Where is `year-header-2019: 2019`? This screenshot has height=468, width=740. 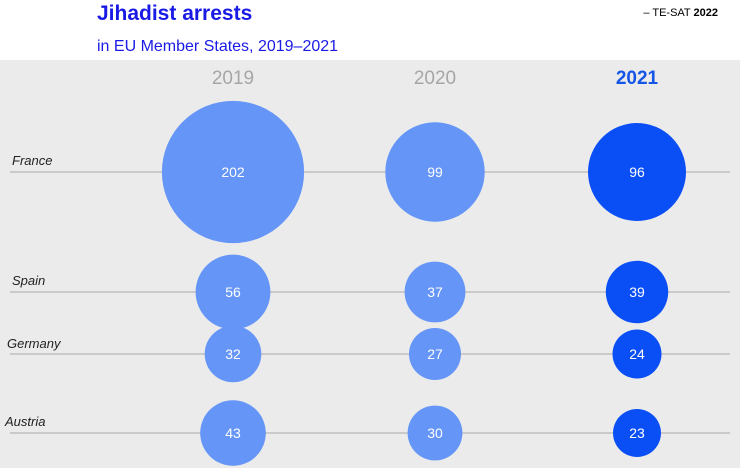 year-header-2019: 2019 is located at coordinates (233, 78).